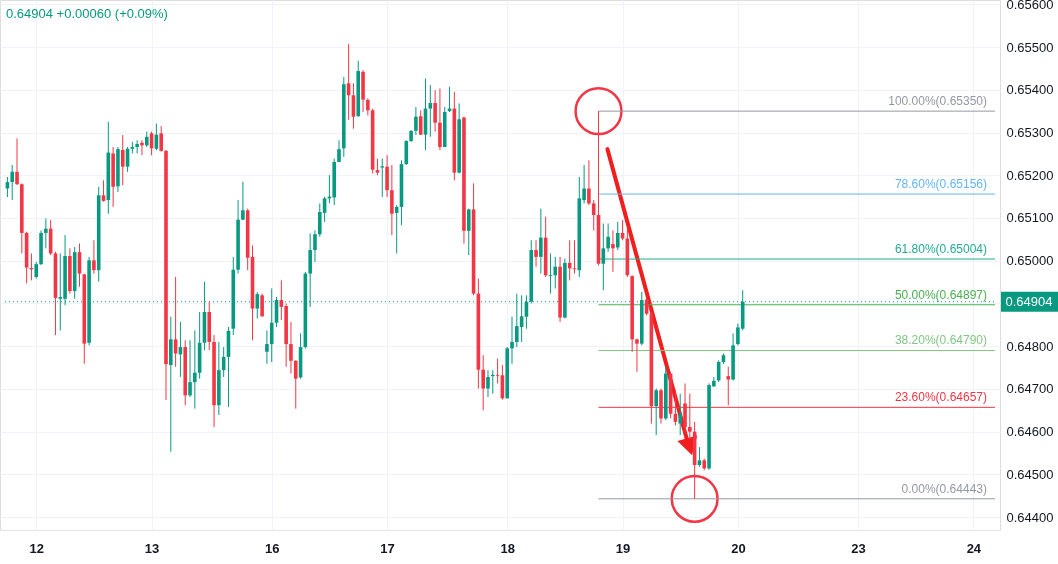 This screenshot has width=1058, height=564. I want to click on ref-line-label: 23.60%(0.64657), so click(940, 397).